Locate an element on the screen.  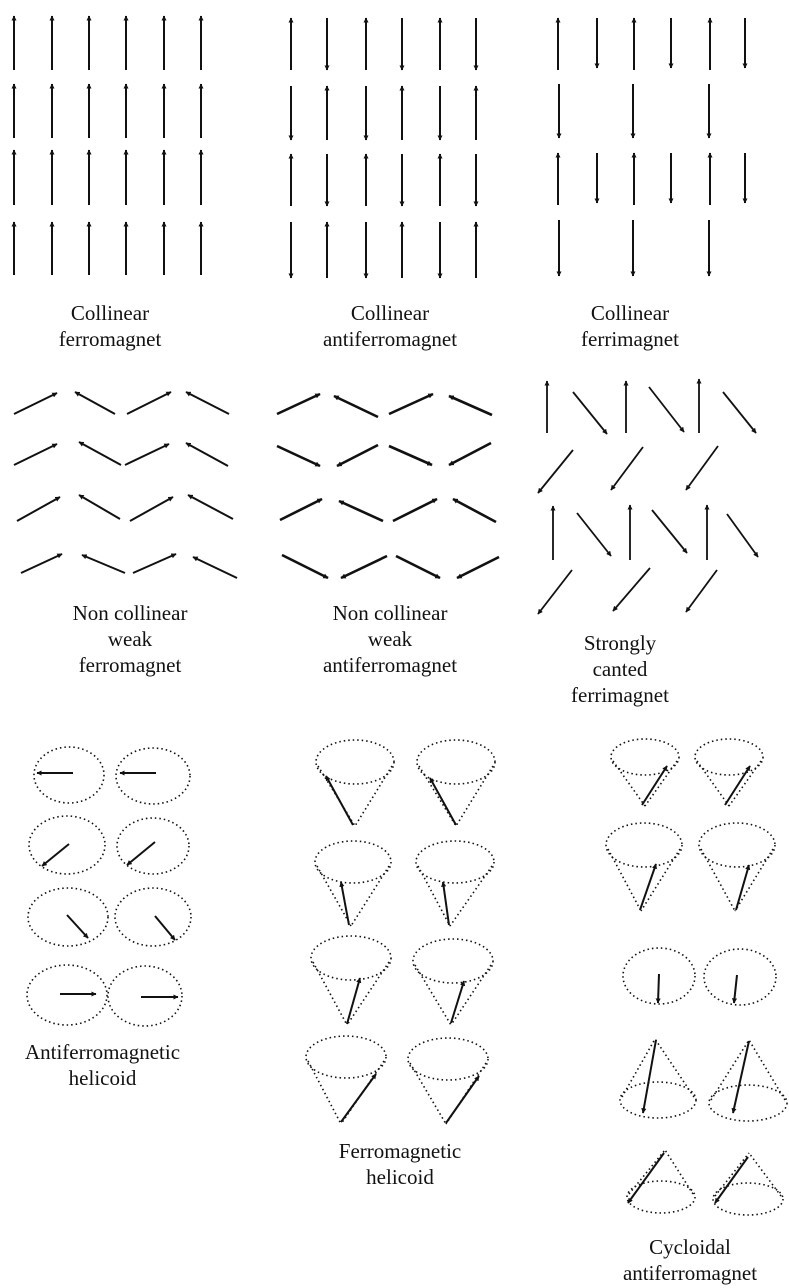
caption-cycloidal-antiferromagnet: Cycloidal antiferromagnet is located at coordinates (690, 1260).